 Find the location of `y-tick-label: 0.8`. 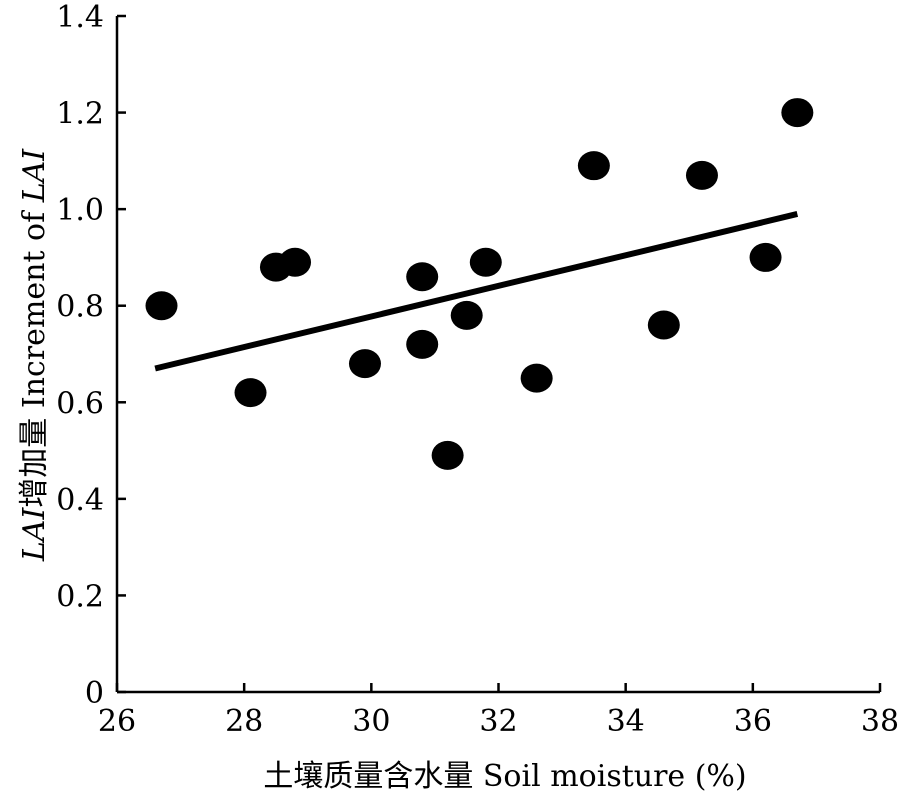

y-tick-label: 0.8 is located at coordinates (80, 307).